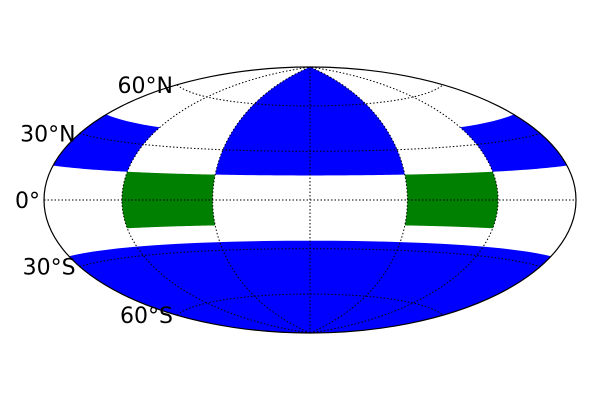 The height and width of the screenshot is (400, 600). What do you see at coordinates (168, 200) in the screenshot?
I see `region-green-left` at bounding box center [168, 200].